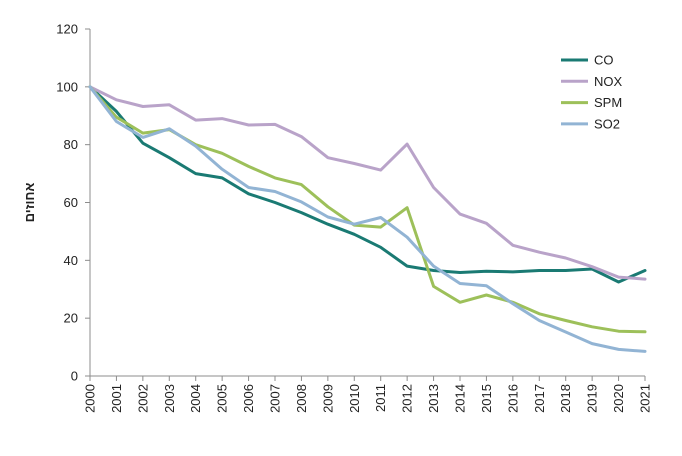 Image resolution: width=682 pixels, height=456 pixels. What do you see at coordinates (275, 192) in the screenshot?
I see `data-point-so2-2007` at bounding box center [275, 192].